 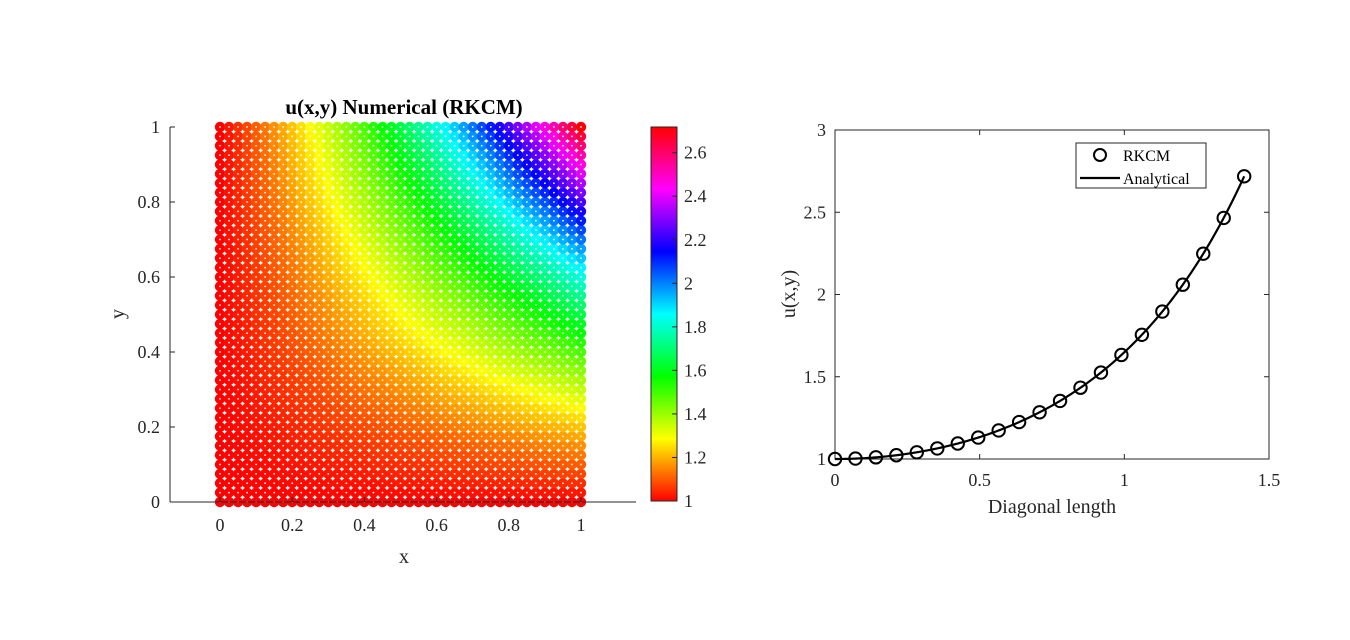 I want to click on line-y-label: u(x,y), so click(x=789, y=294).